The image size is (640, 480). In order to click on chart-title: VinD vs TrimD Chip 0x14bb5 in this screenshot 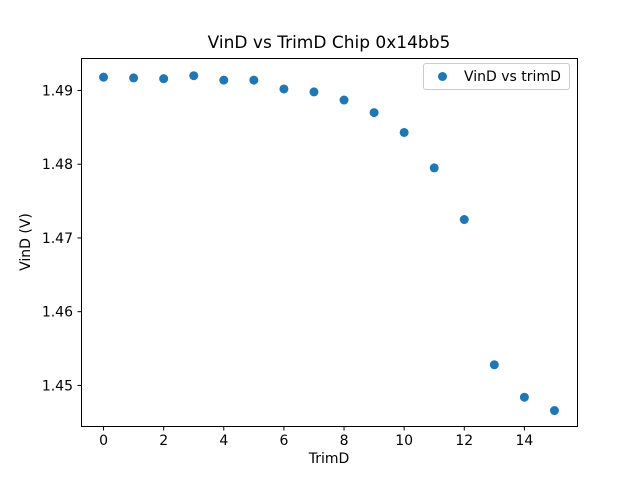, I will do `click(329, 43)`.